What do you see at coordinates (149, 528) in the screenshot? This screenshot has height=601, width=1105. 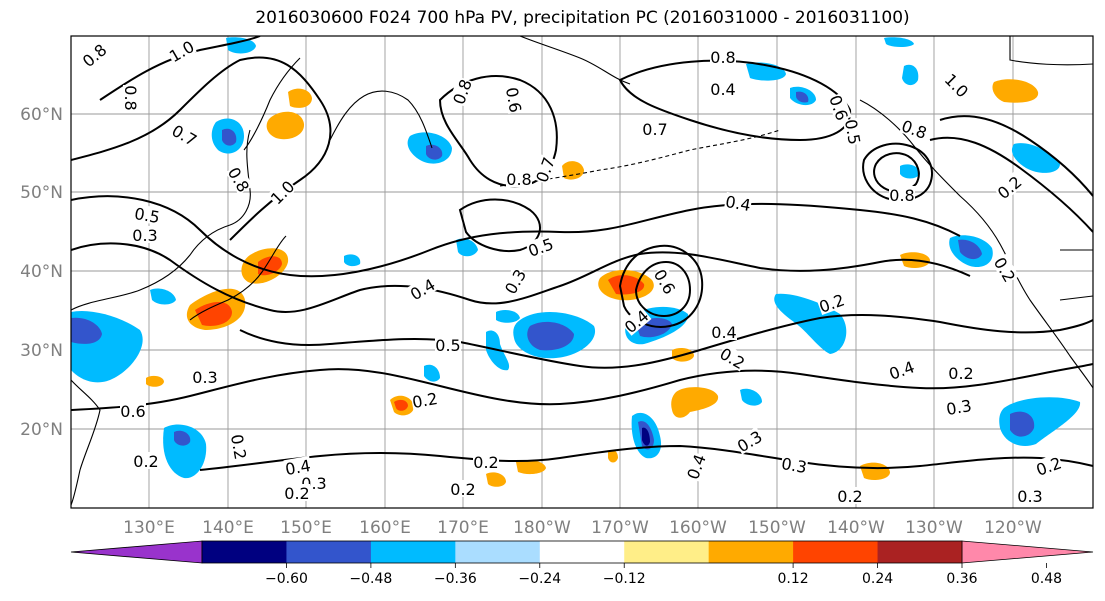 I see `longitude-label: 130°E` at bounding box center [149, 528].